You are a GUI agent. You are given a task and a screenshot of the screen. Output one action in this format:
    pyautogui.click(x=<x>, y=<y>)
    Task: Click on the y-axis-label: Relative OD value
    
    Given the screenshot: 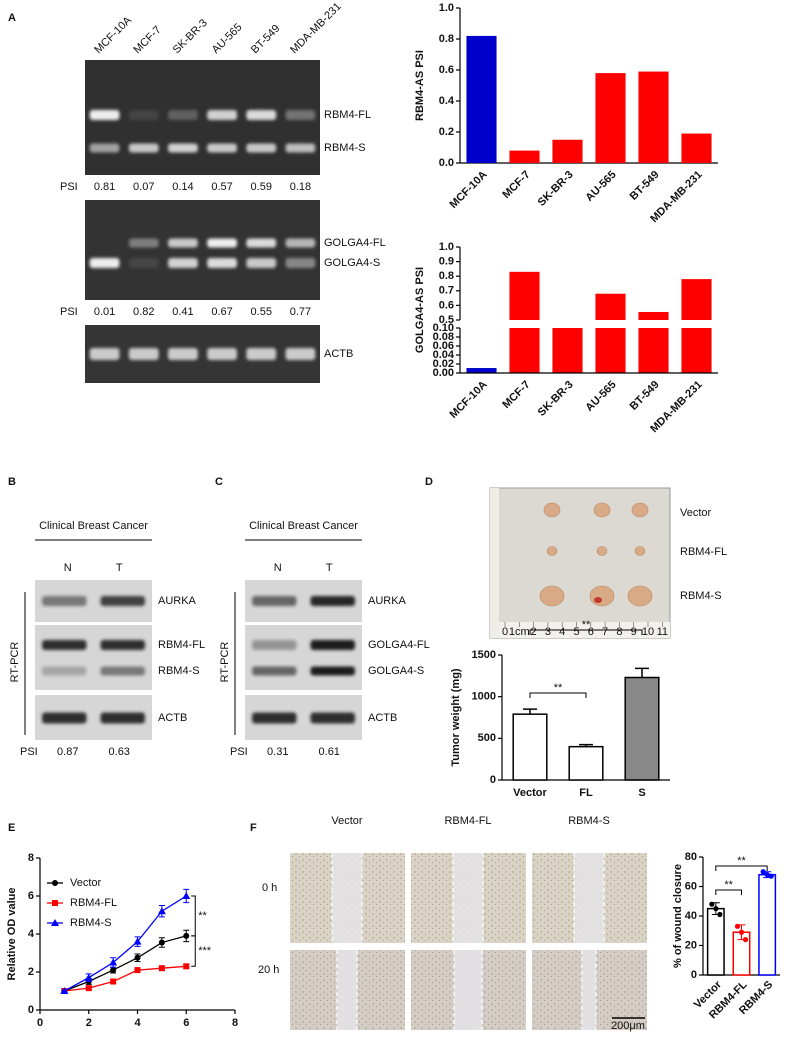 What is the action you would take?
    pyautogui.click(x=12, y=934)
    